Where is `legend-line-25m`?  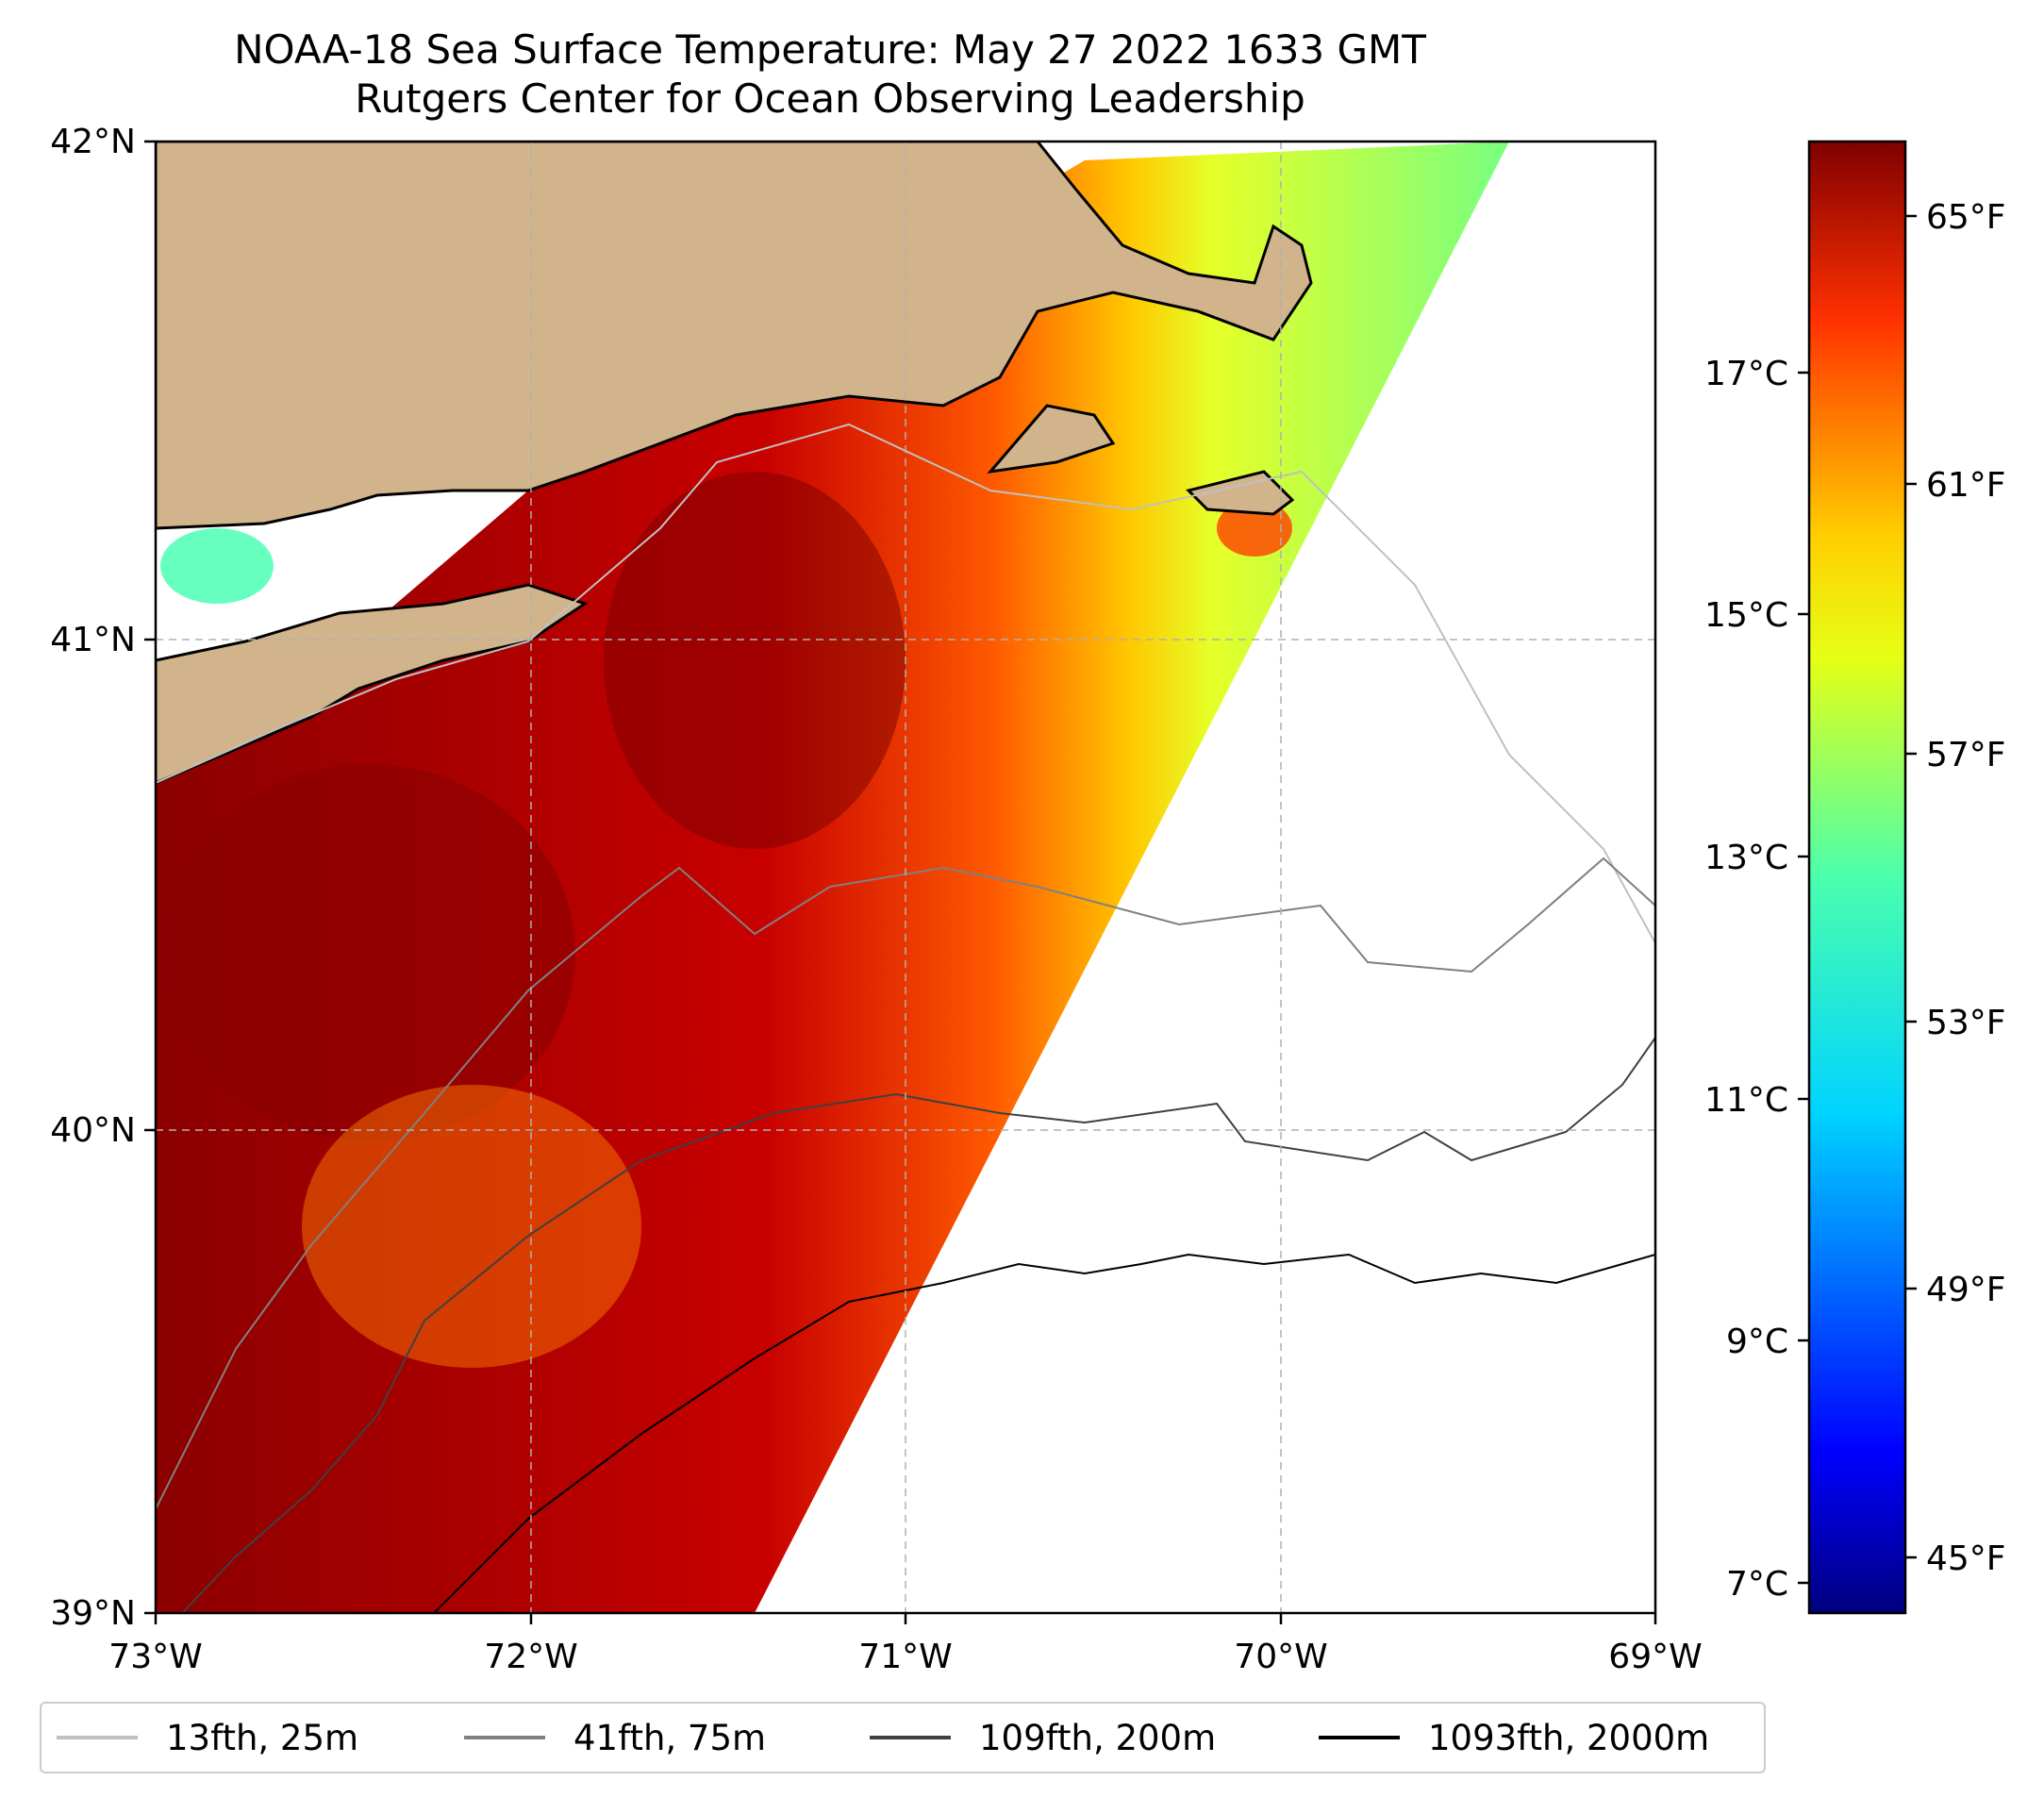
legend-line-25m is located at coordinates (97, 1737).